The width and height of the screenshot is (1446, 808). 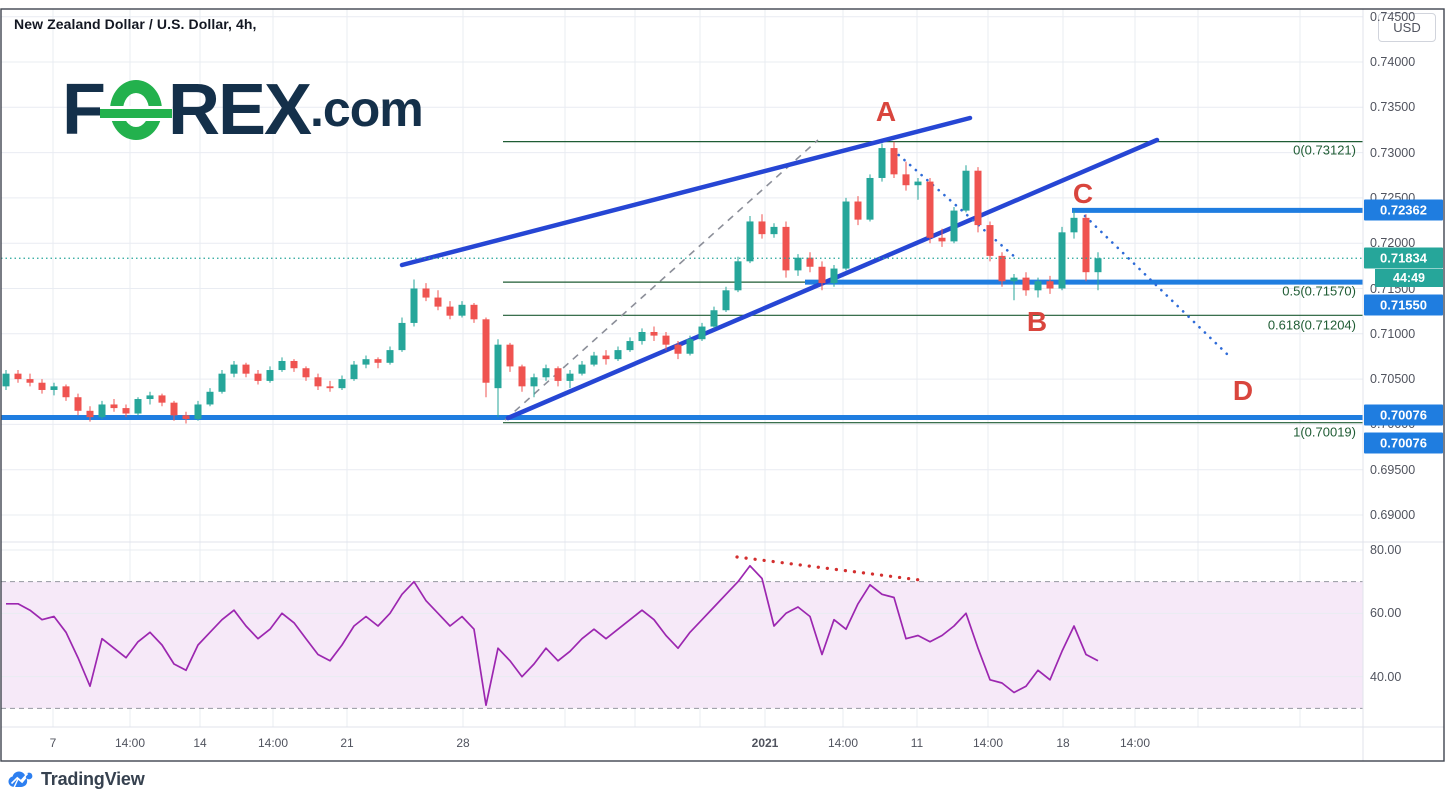 What do you see at coordinates (1083, 193) in the screenshot?
I see `pattern-letter-c: C` at bounding box center [1083, 193].